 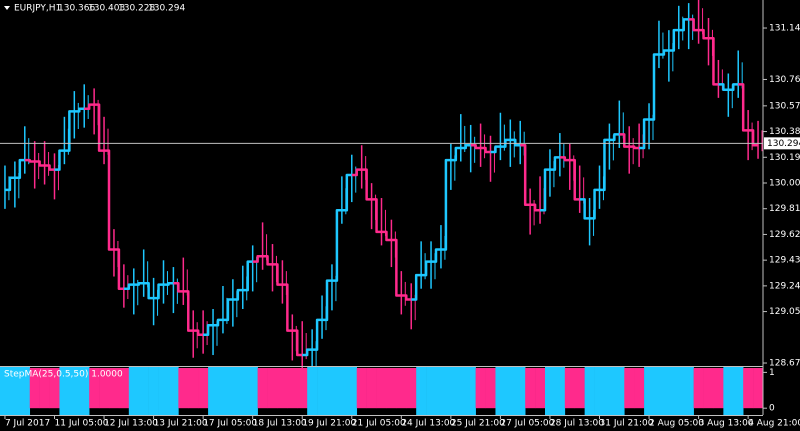 What do you see at coordinates (478, 424) in the screenshot?
I see `x-tick-label: 25 Jul 21:00` at bounding box center [478, 424].